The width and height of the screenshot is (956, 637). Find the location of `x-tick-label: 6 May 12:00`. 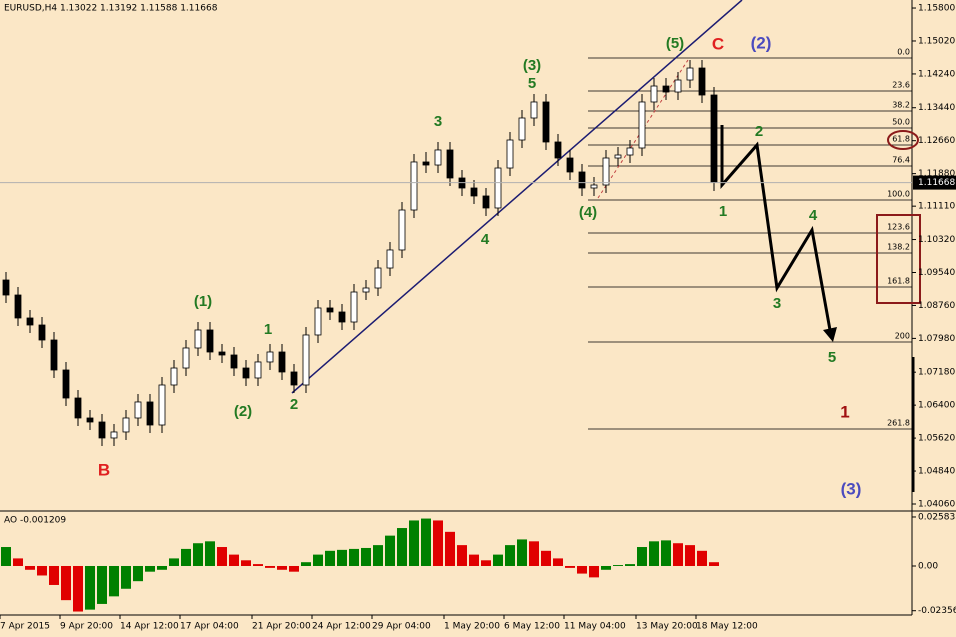

x-tick-label: 6 May 12:00 is located at coordinates (532, 627).